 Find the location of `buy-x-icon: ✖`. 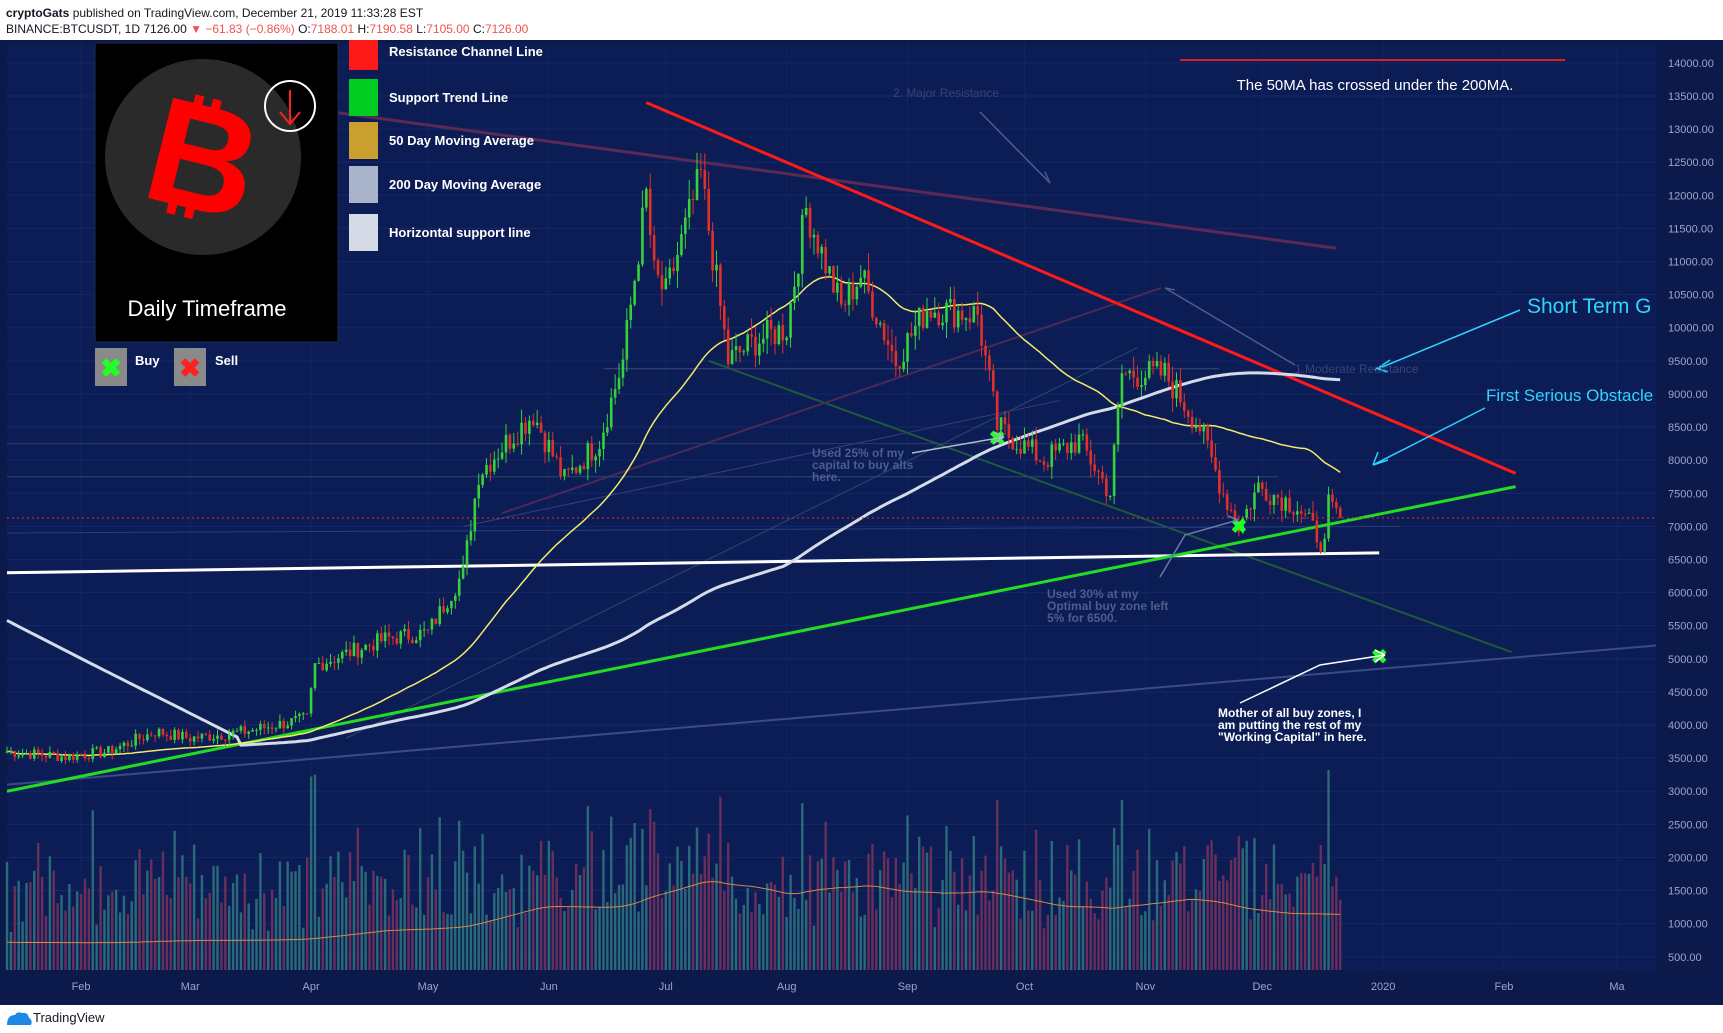

buy-x-icon: ✖ is located at coordinates (111, 368).